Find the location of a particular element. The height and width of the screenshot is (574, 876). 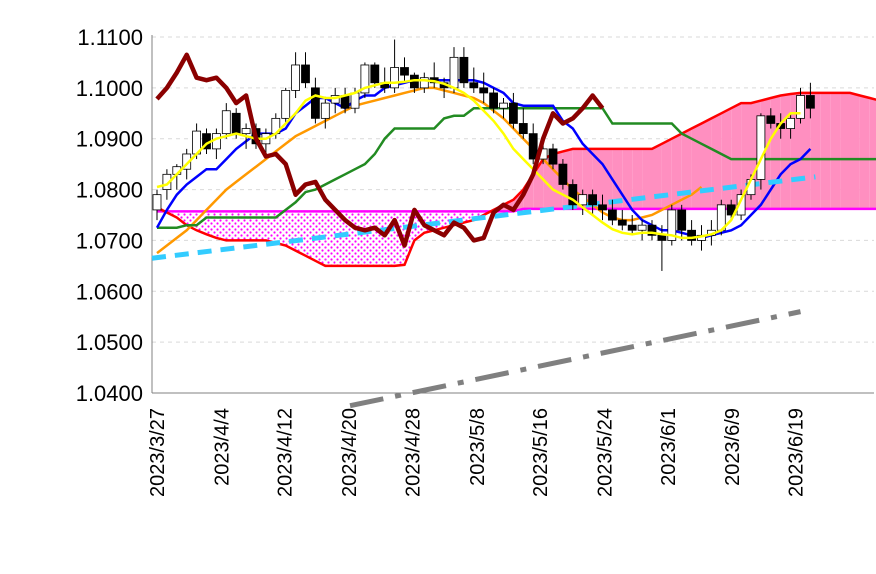

y-tick-label: 1.0700 is located at coordinates (109, 240).